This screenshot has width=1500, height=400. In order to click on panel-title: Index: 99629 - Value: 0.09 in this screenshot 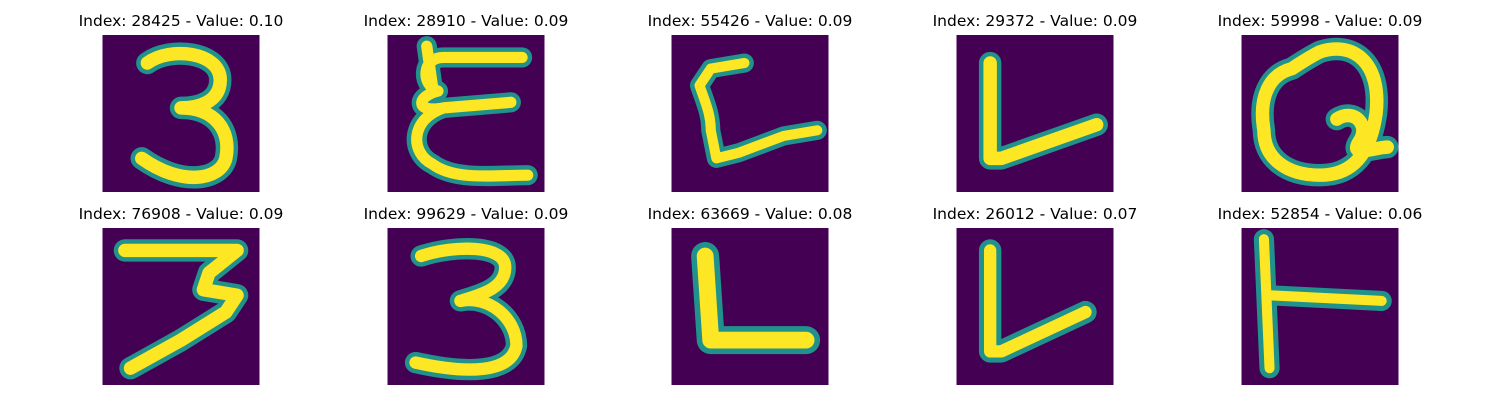, I will do `click(466, 214)`.